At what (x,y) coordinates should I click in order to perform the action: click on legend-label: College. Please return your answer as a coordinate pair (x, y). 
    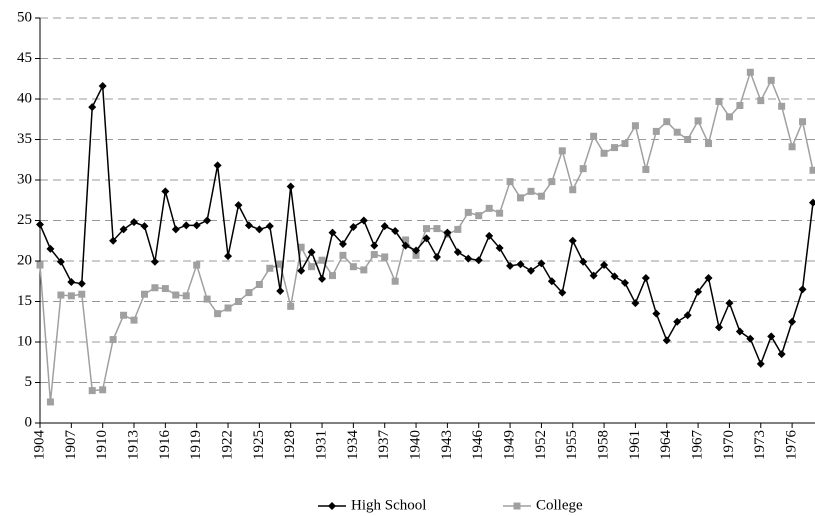
    Looking at the image, I should click on (559, 505).